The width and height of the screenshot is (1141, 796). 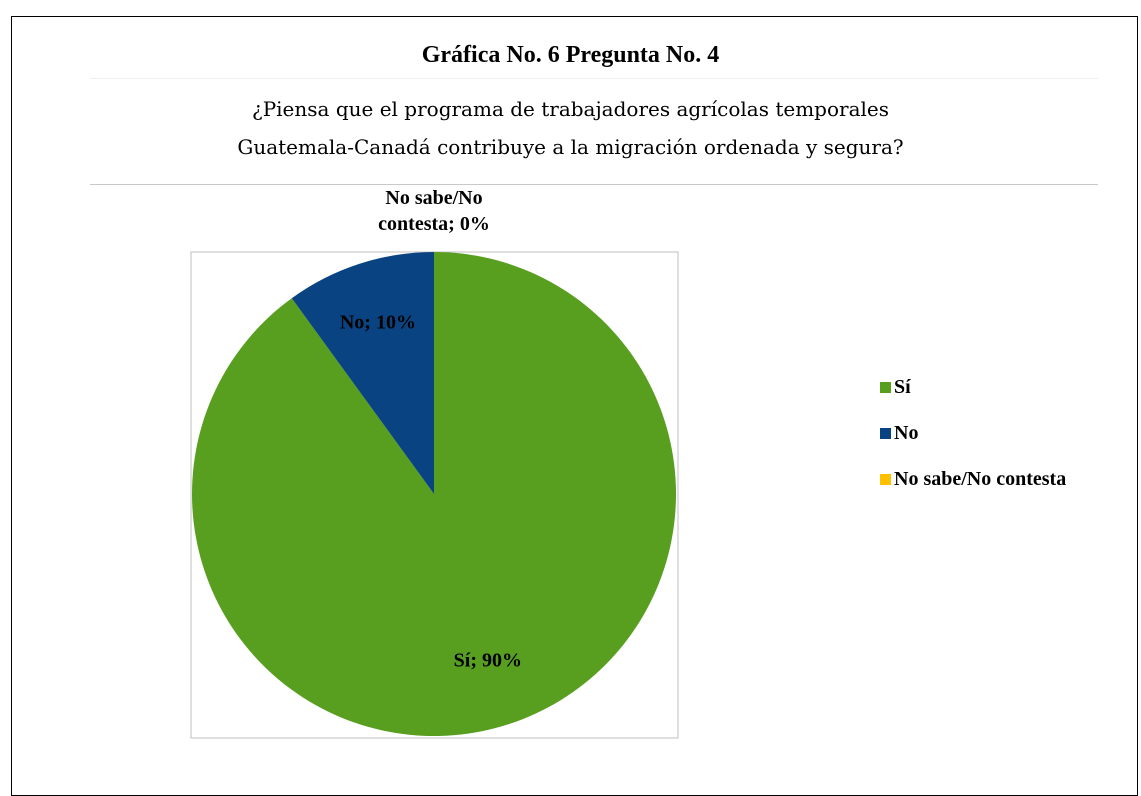 I want to click on legend-swatch-no, so click(x=885, y=433).